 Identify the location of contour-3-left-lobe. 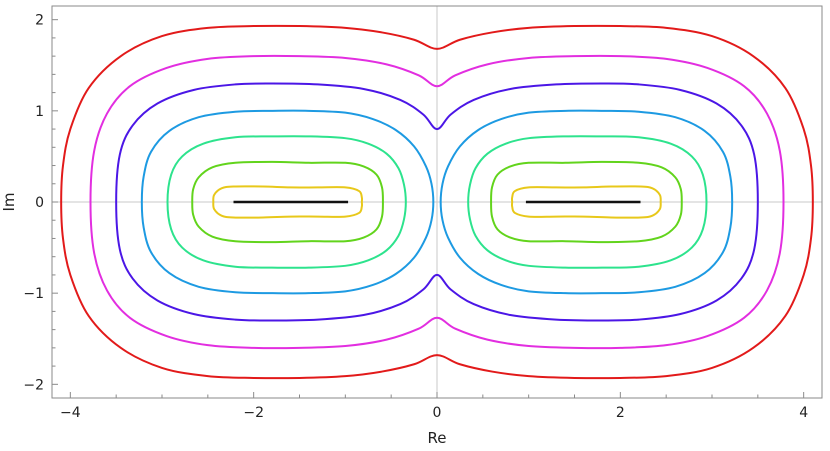
(286, 202).